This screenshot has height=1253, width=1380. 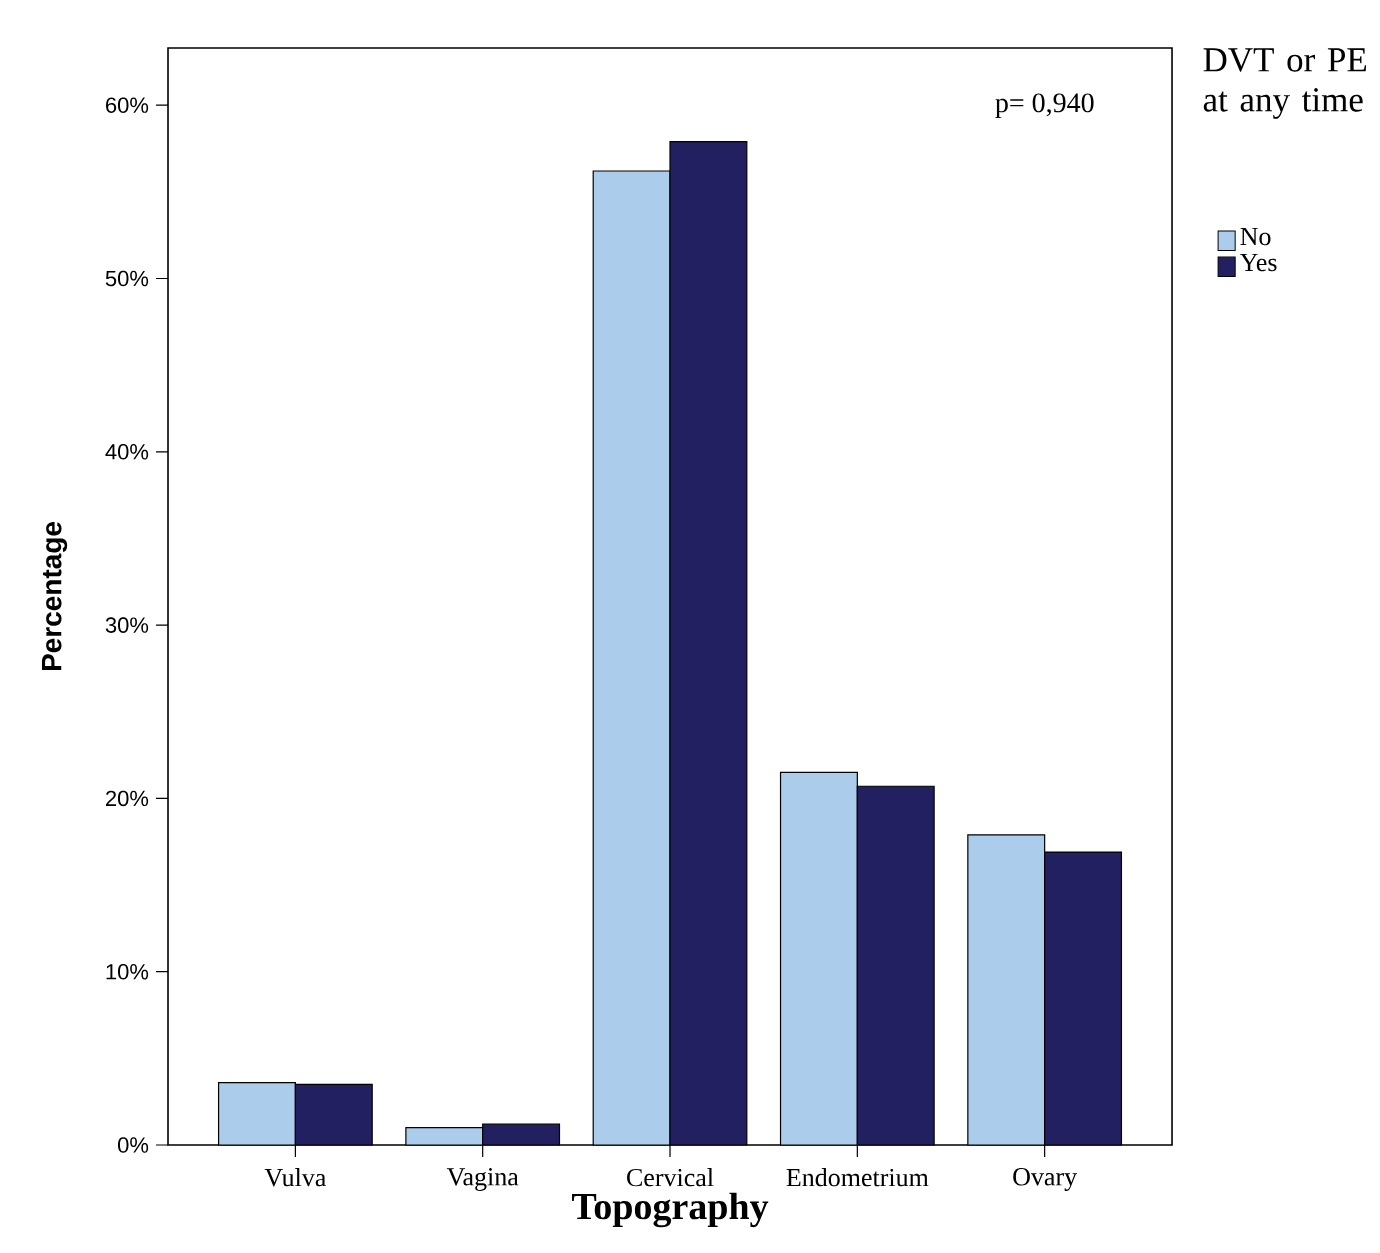 I want to click on annotation: p= 0,940, so click(x=1044, y=106).